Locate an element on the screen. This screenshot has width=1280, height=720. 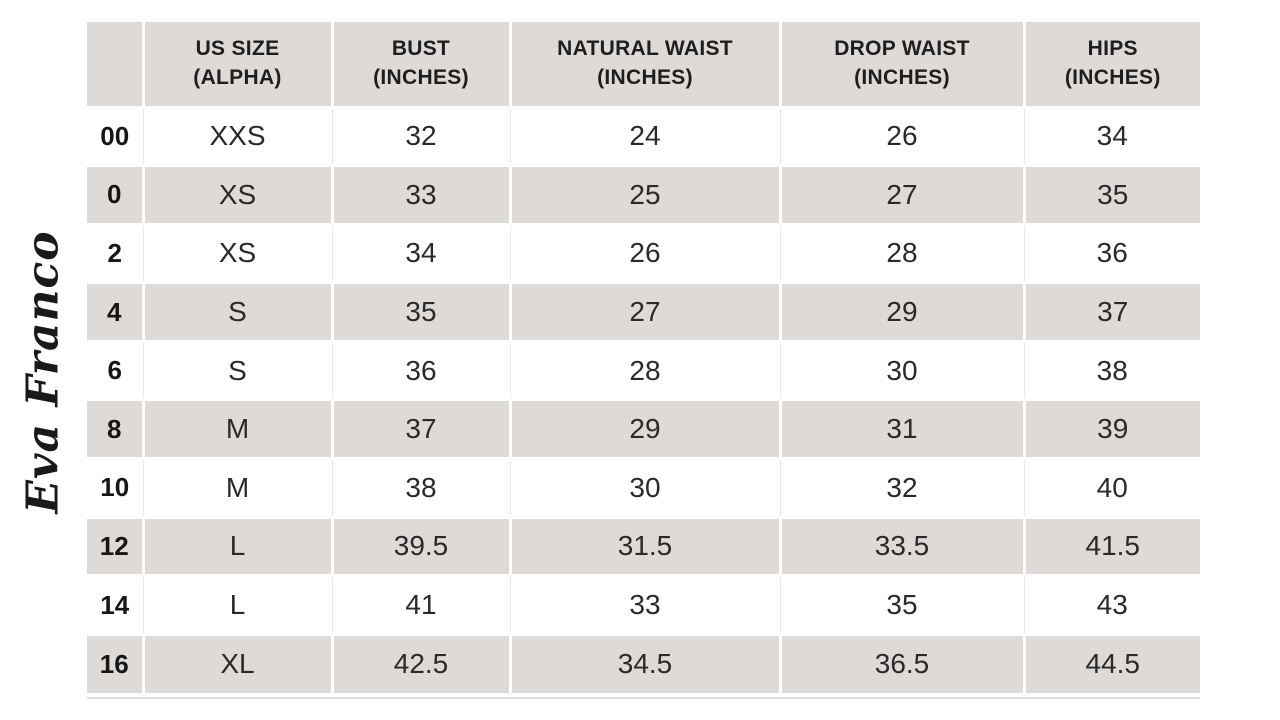
table-bottom-divider is located at coordinates (643, 698).